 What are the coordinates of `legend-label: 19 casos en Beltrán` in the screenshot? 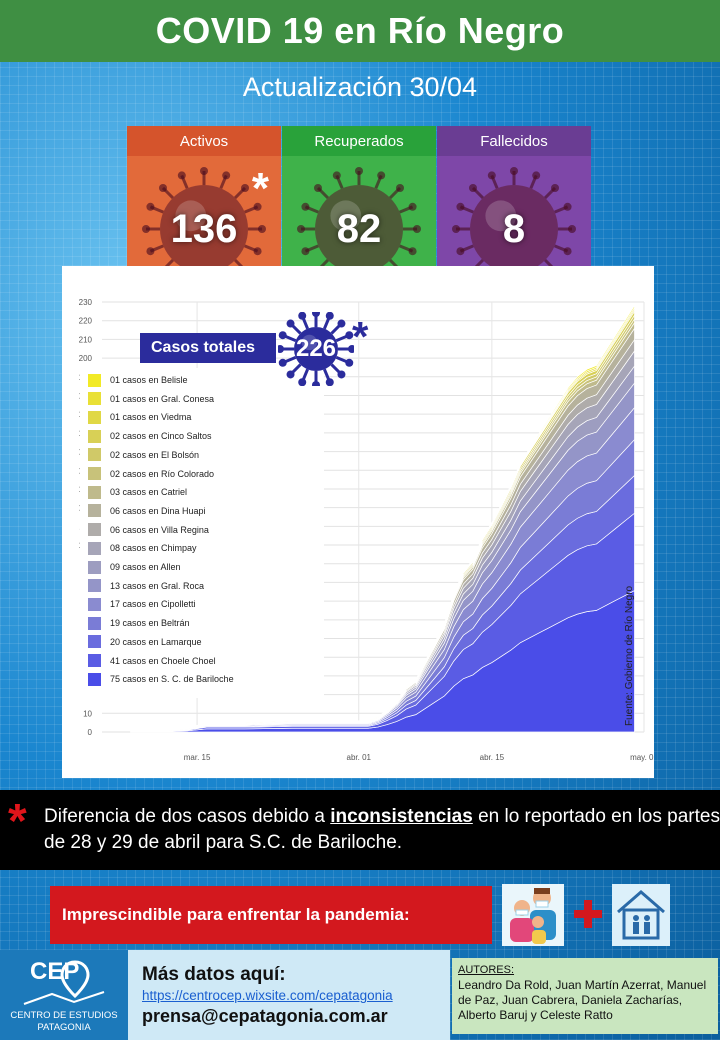 It's located at (150, 623).